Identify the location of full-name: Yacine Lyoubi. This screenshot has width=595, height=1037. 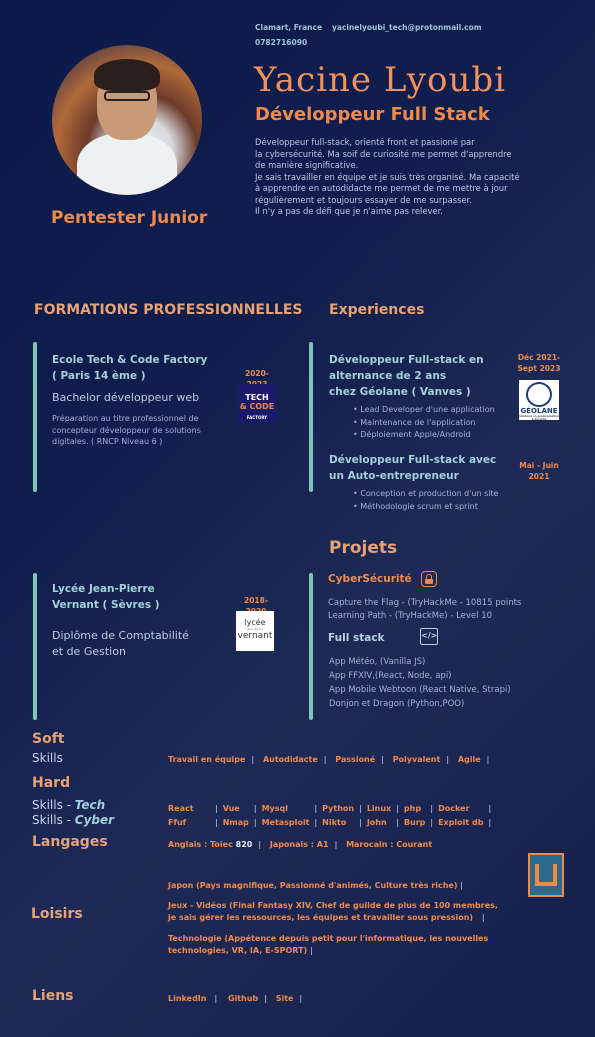
(380, 80).